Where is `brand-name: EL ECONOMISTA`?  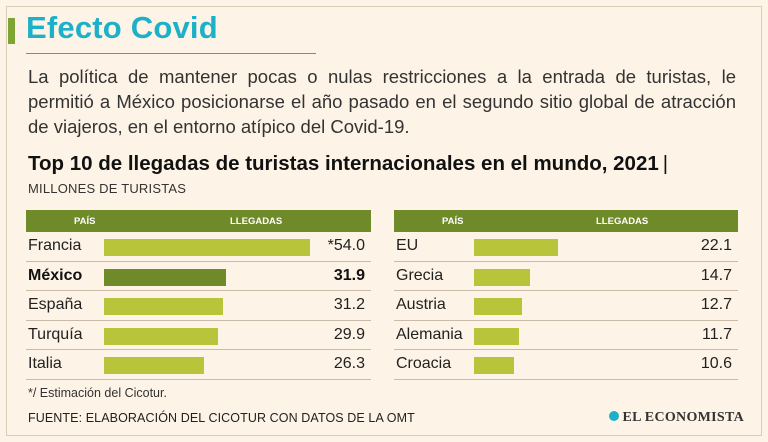 brand-name: EL ECONOMISTA is located at coordinates (683, 417).